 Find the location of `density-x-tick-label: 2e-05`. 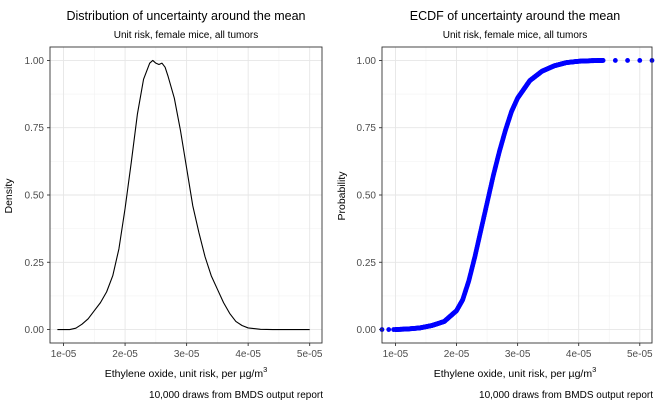

density-x-tick-label: 2e-05 is located at coordinates (125, 354).